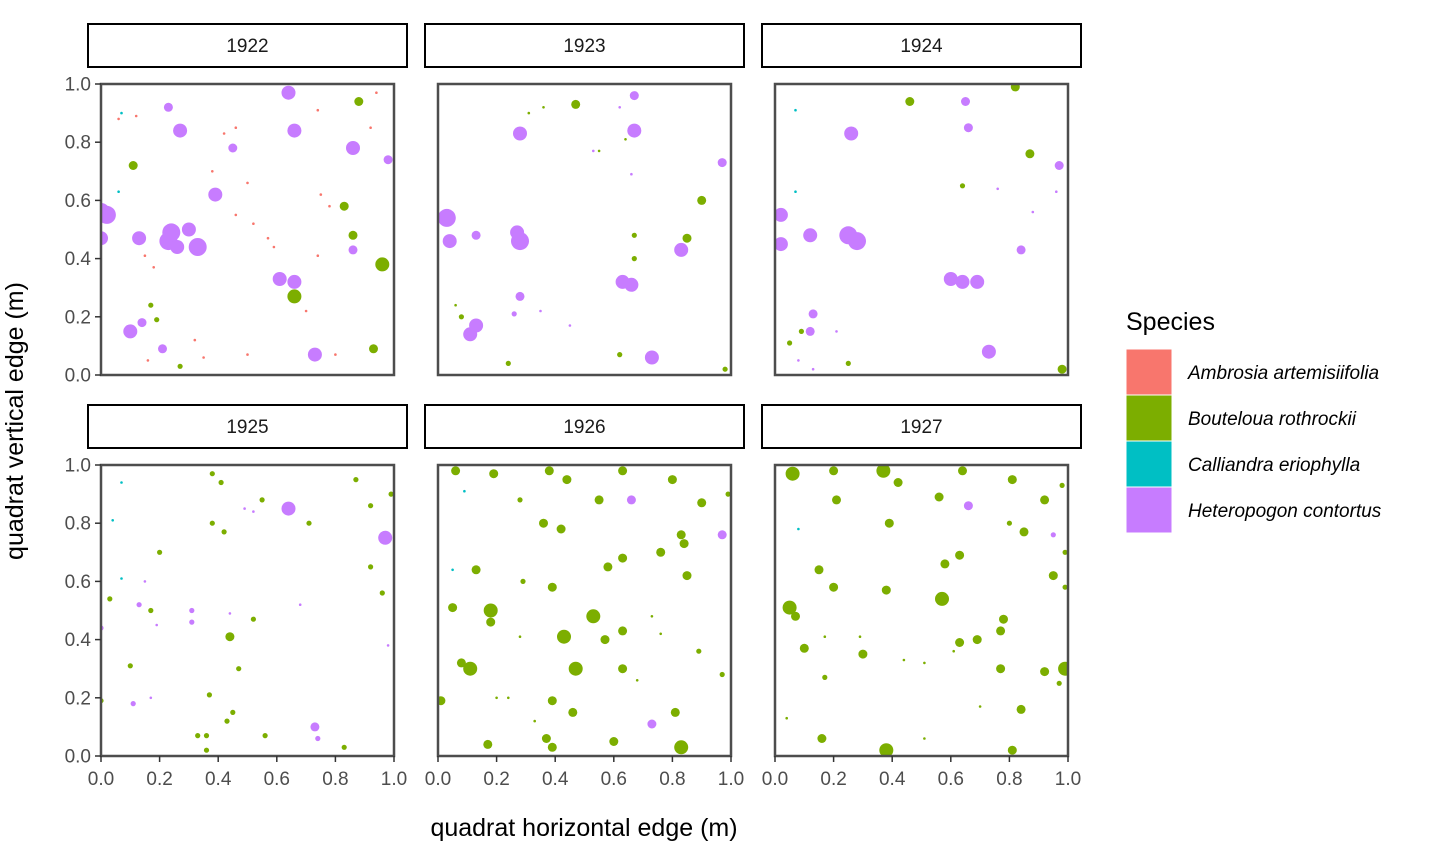 The width and height of the screenshot is (1440, 865). I want to click on x-tick-label: 0.6, so click(951, 779).